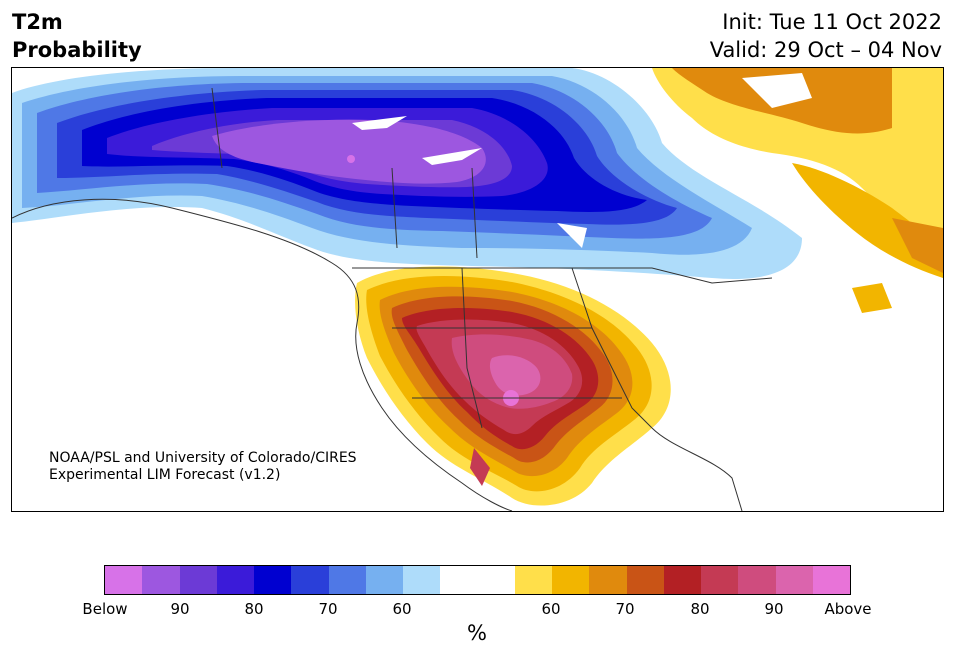 Image resolution: width=953 pixels, height=659 pixels. What do you see at coordinates (165, 475) in the screenshot?
I see `credit-line-2: Experimental LIM Forecast (v1.2)` at bounding box center [165, 475].